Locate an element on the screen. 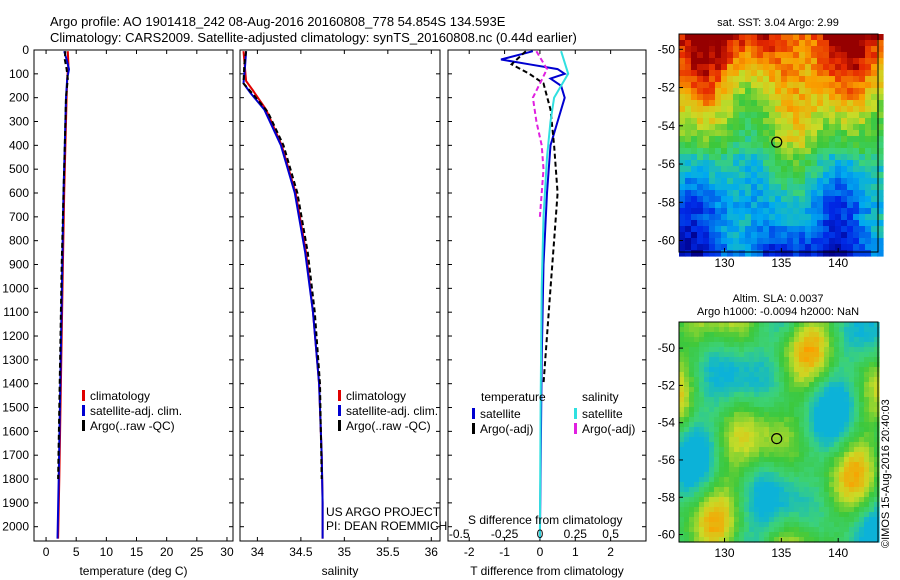 Image resolution: width=900 pixels, height=580 pixels. x-tick-label: 140 is located at coordinates (838, 553).